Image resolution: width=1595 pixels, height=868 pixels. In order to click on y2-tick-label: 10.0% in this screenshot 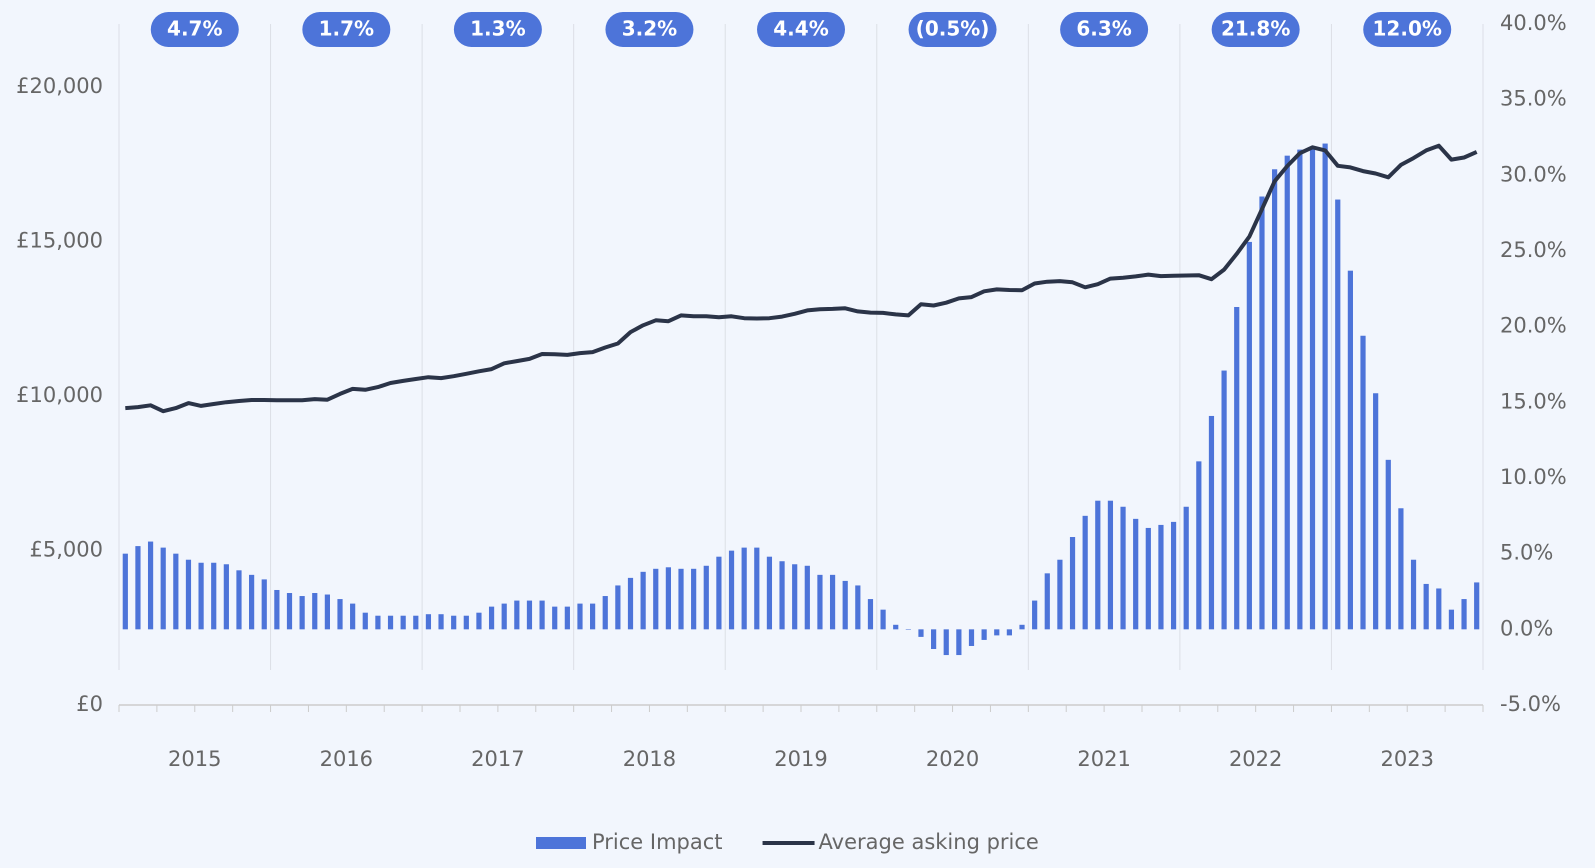, I will do `click(1533, 477)`.